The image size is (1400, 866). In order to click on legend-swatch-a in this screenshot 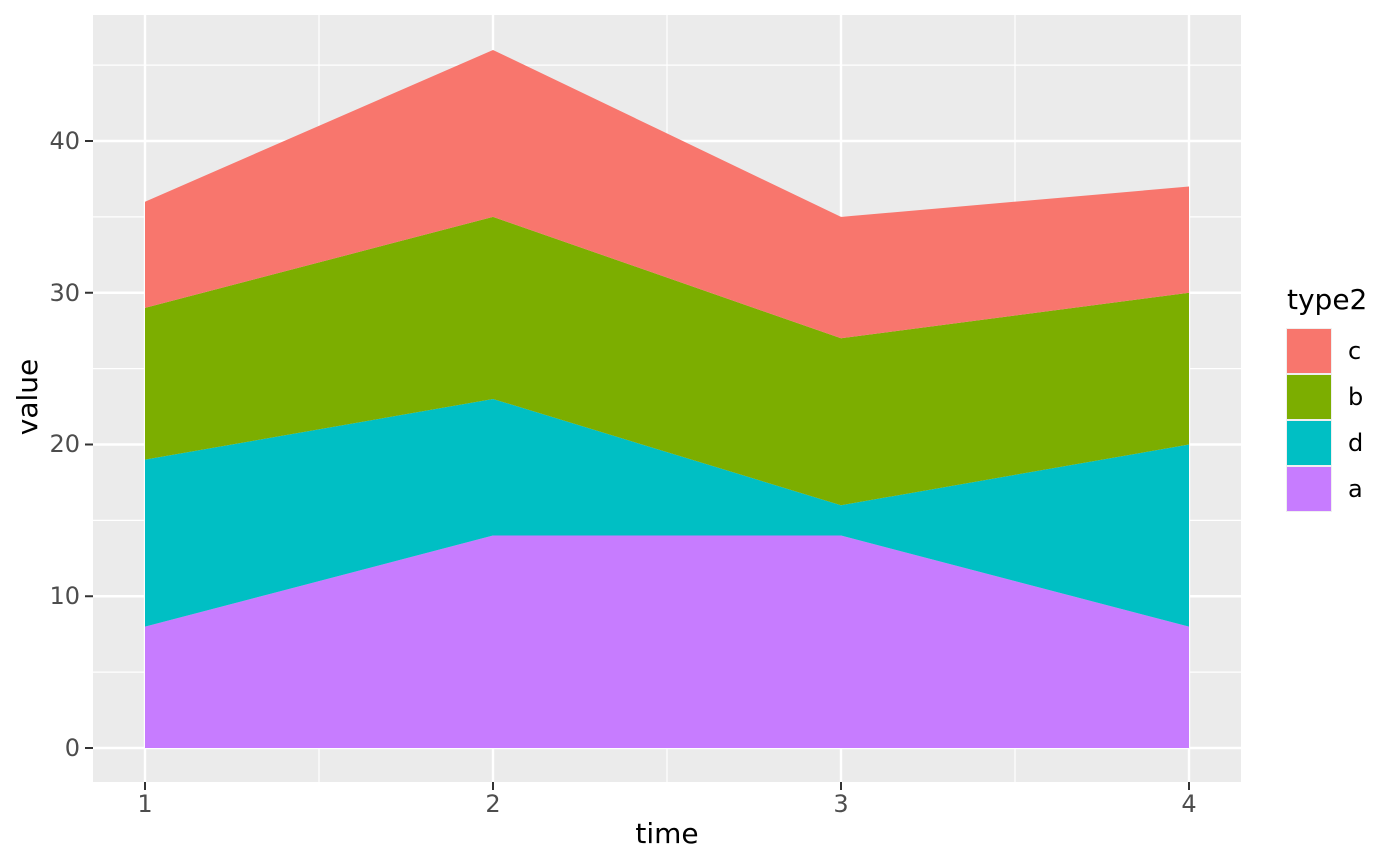, I will do `click(1309, 489)`.